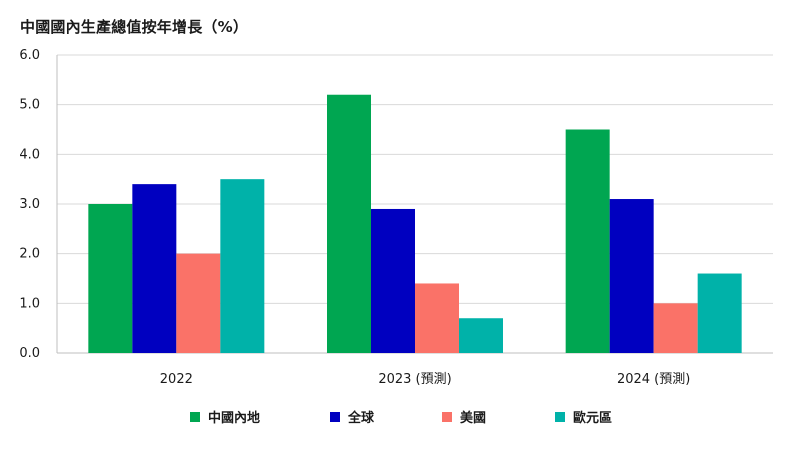 Image resolution: width=801 pixels, height=455 pixels. I want to click on legend-label-global: 全球, so click(361, 418).